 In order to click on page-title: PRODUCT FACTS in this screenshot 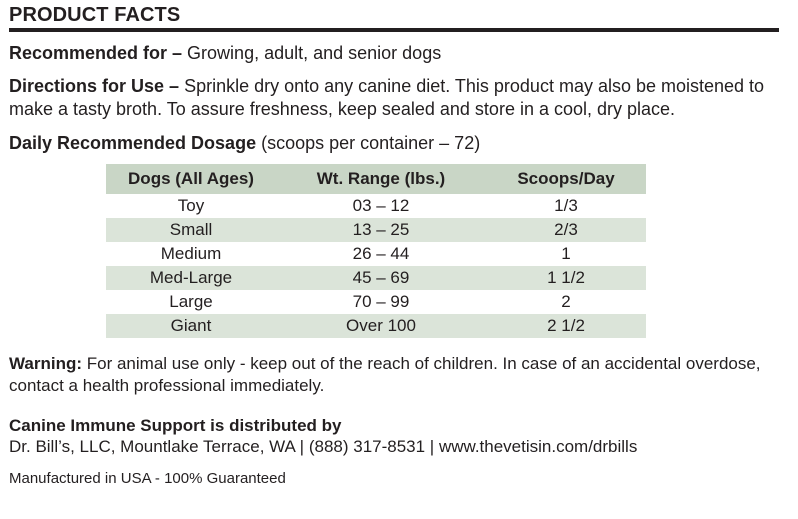, I will do `click(95, 15)`.